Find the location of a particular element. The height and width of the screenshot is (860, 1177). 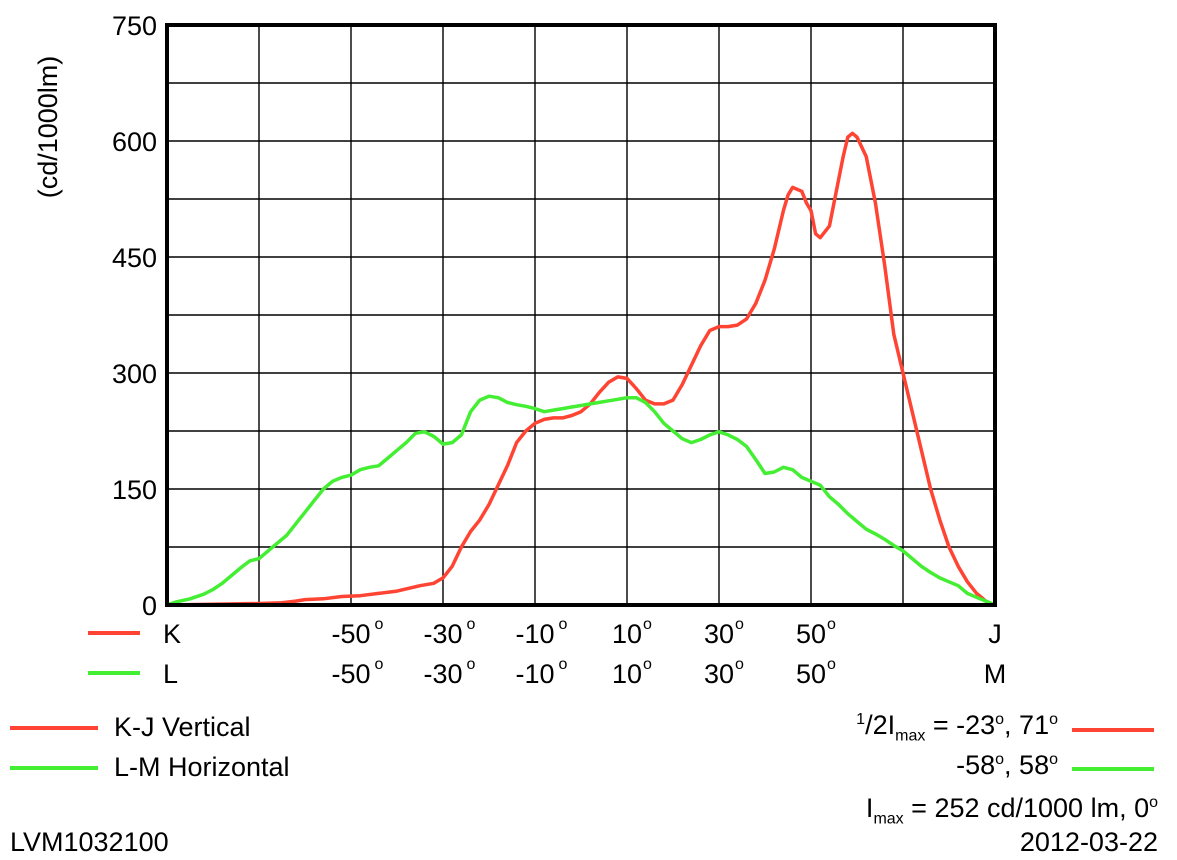

imax-row: Imax = 252 cd/1000 lm, 0o is located at coordinates (1012, 811).